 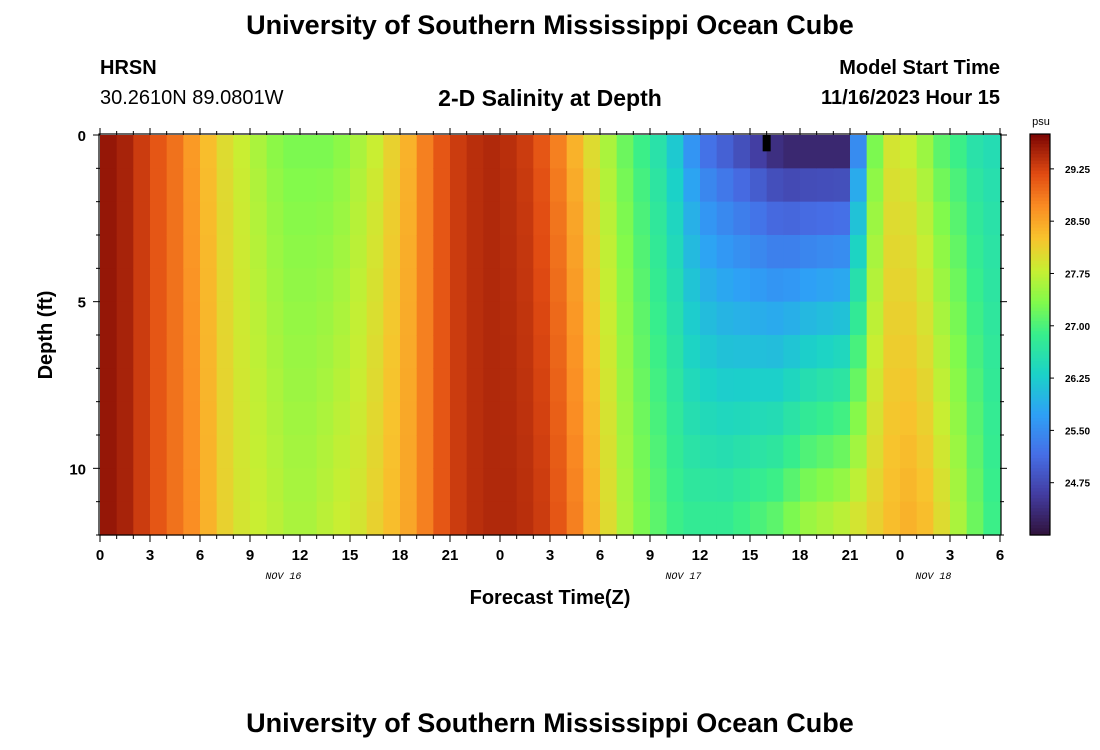 I want to click on station-coordinates: 30.2610N 89.0801W, so click(x=192, y=98).